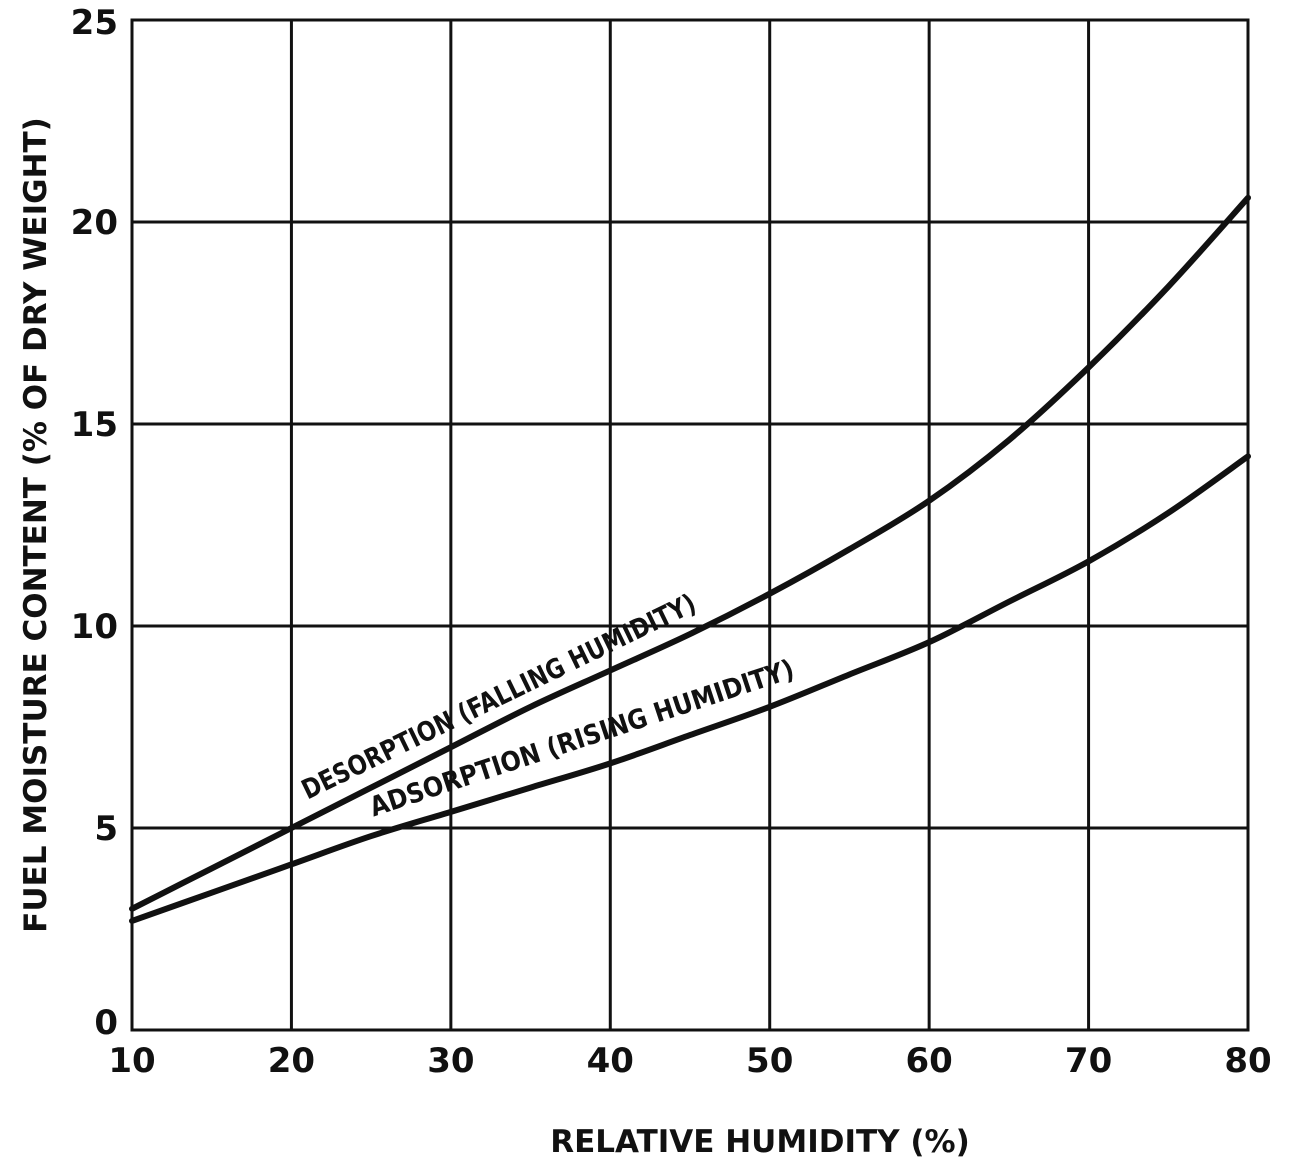 This screenshot has width=1289, height=1163. What do you see at coordinates (760, 1142) in the screenshot?
I see `x-axis-title: RELATIVE HUMIDITY (%)` at bounding box center [760, 1142].